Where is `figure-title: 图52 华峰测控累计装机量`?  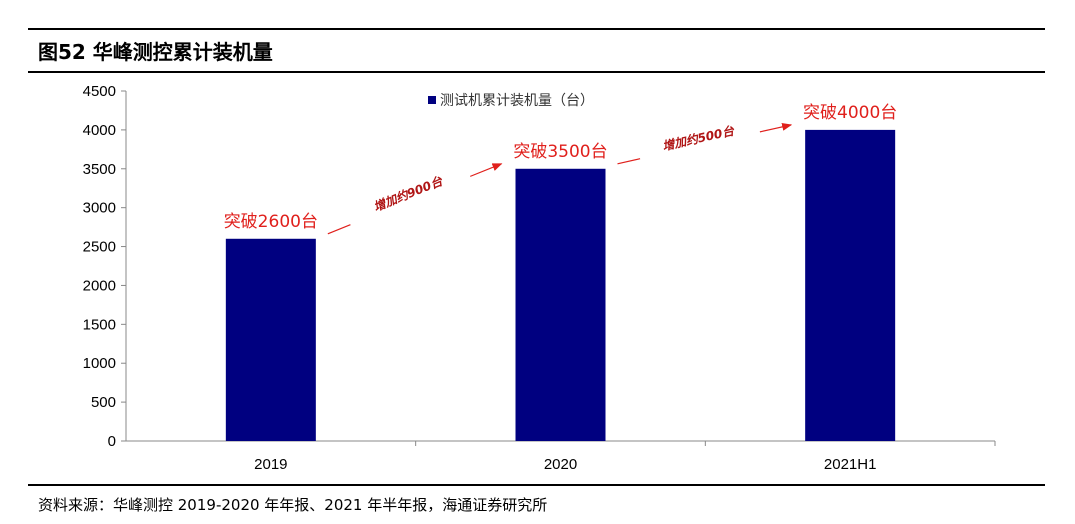
figure-title: 图52 华峰测控累计装机量 is located at coordinates (155, 52).